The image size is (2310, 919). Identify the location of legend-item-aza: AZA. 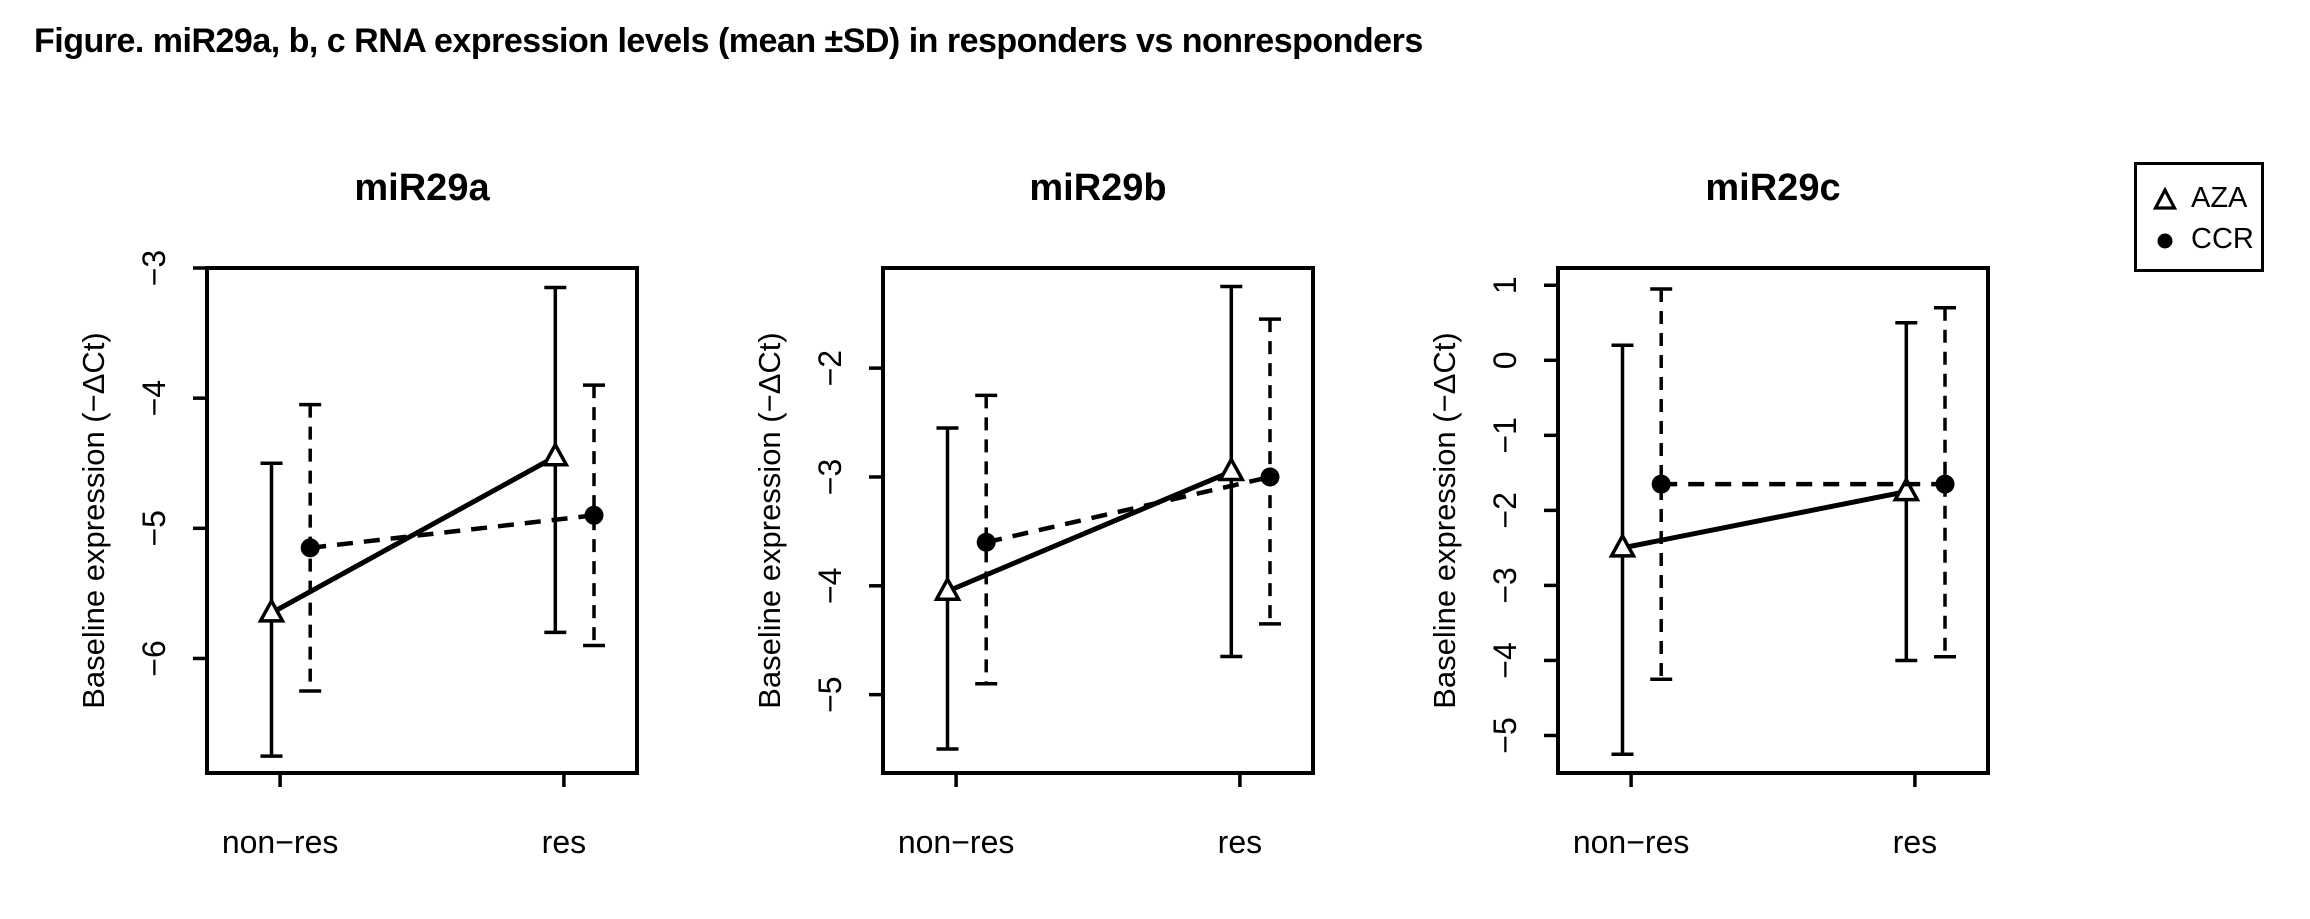
(2206, 198).